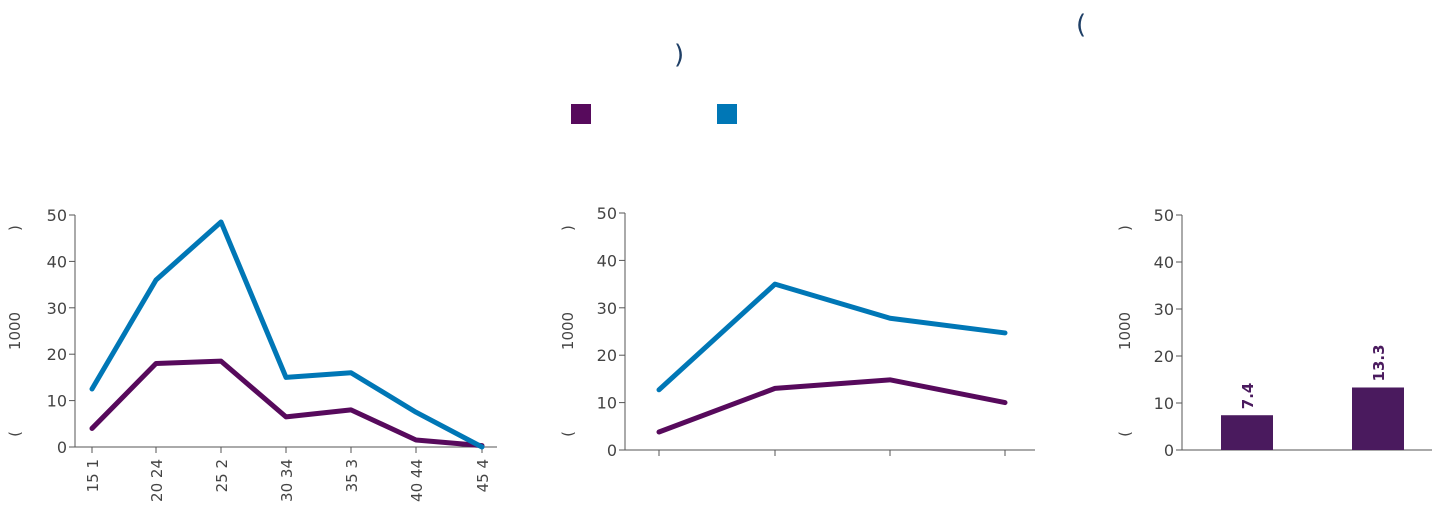 The width and height of the screenshot is (1452, 519). Describe the element at coordinates (417, 480) in the screenshot. I see `x-tick-label: 40 44` at that location.